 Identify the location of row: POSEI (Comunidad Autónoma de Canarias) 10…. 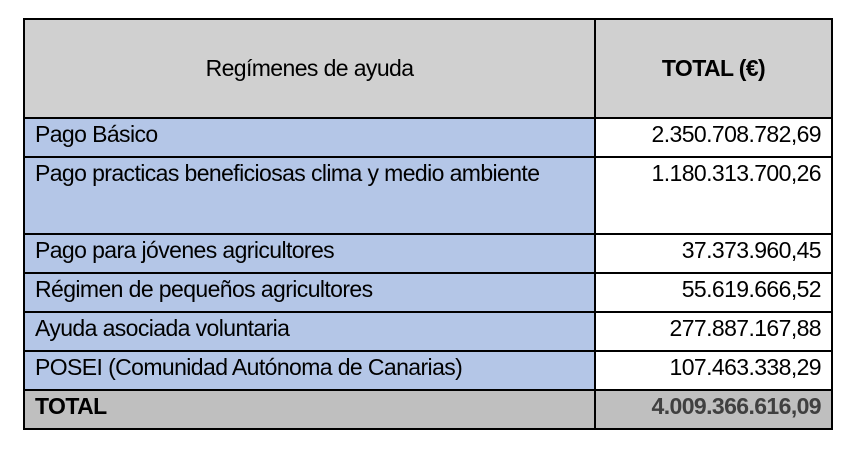
(428, 370).